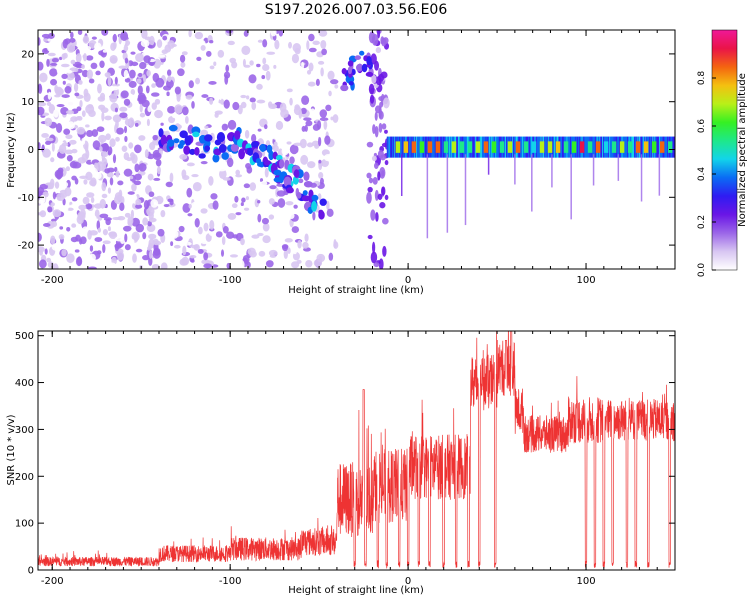  What do you see at coordinates (24, 524) in the screenshot?
I see `y-tick-label: 100` at bounding box center [24, 524].